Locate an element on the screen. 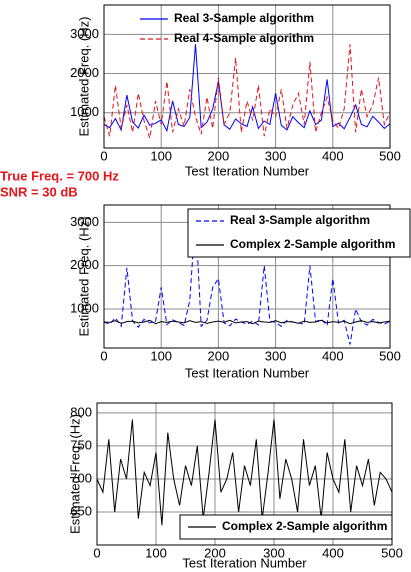  y-tick-label: 750 is located at coordinates (81, 444).